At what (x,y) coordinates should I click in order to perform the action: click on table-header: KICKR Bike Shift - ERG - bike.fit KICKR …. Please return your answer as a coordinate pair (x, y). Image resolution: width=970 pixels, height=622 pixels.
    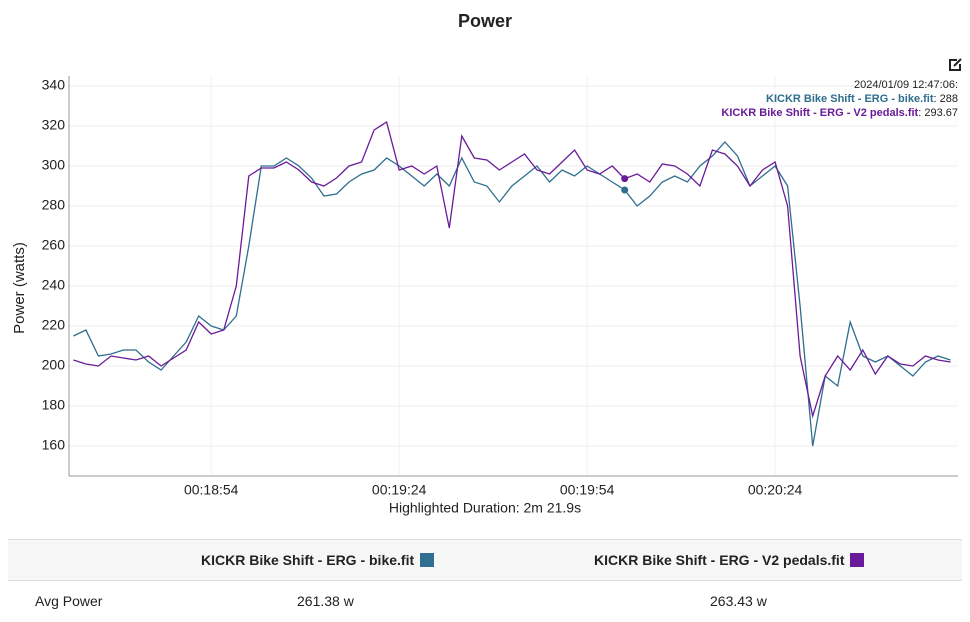
    Looking at the image, I should click on (485, 560).